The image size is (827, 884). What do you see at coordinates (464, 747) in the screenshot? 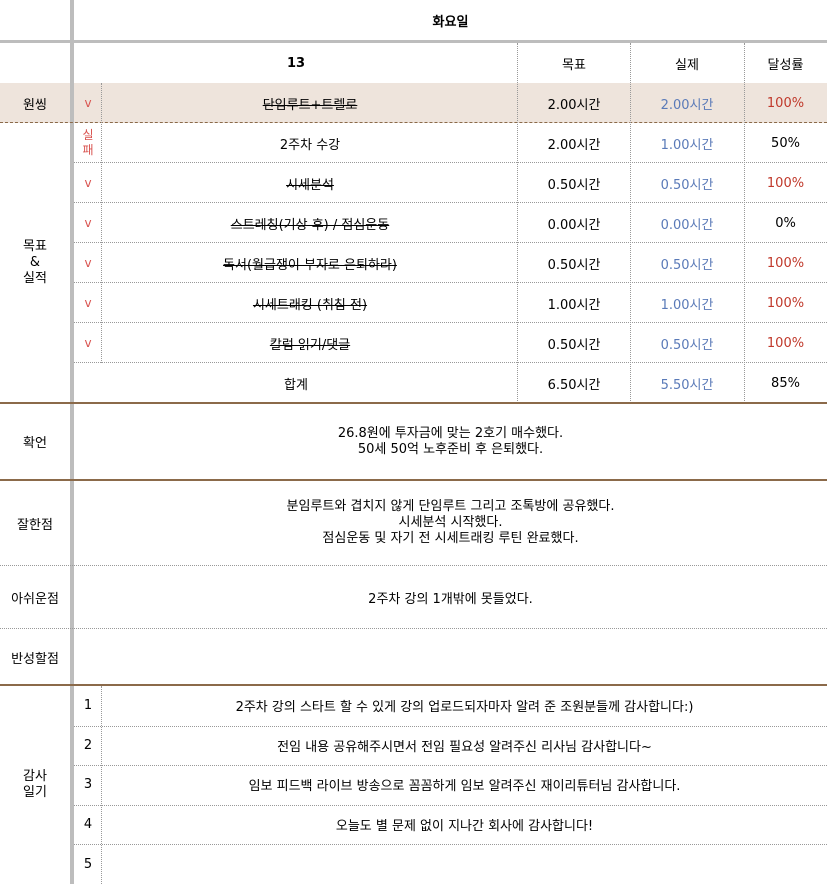
I see `gratitude-text: 전임 내용 공유해주시면서 전임 필요성 알려주신 리사님 감사합니다~` at bounding box center [464, 747].